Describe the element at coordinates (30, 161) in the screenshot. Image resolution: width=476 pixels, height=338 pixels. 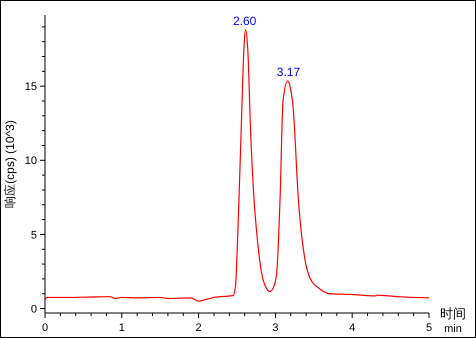
I see `y-tick-label: 10` at that location.